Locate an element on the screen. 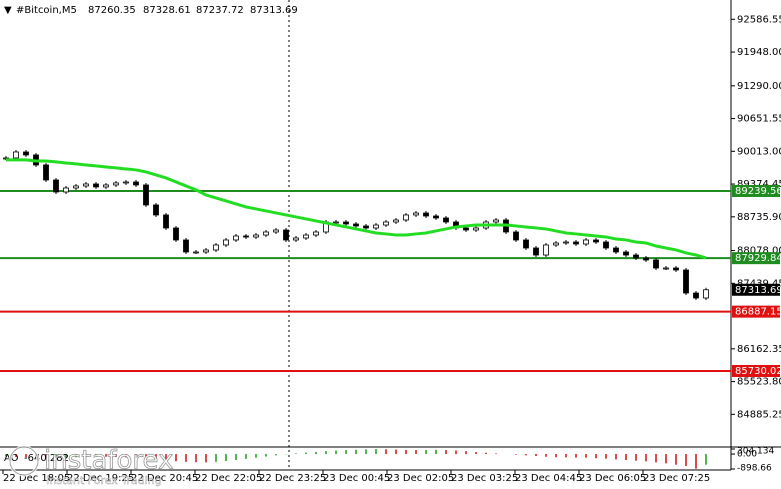  y-tick-label: 88078.00 is located at coordinates (759, 251).